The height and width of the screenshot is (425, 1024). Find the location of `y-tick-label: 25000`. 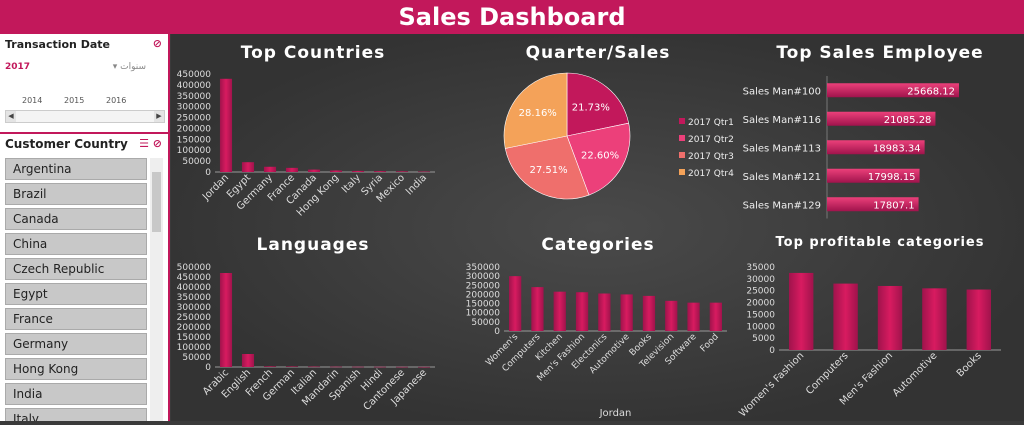

y-tick-label: 25000 is located at coordinates (760, 292).